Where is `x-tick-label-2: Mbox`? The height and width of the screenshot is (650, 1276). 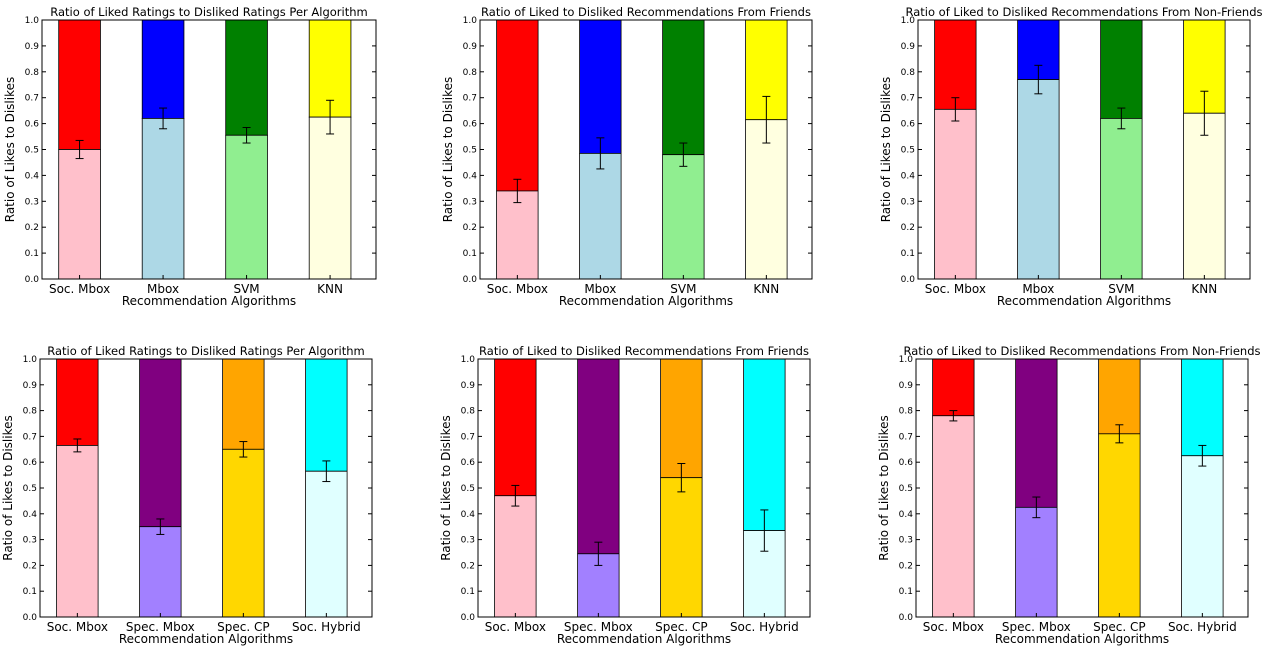
x-tick-label-2: Mbox is located at coordinates (163, 289).